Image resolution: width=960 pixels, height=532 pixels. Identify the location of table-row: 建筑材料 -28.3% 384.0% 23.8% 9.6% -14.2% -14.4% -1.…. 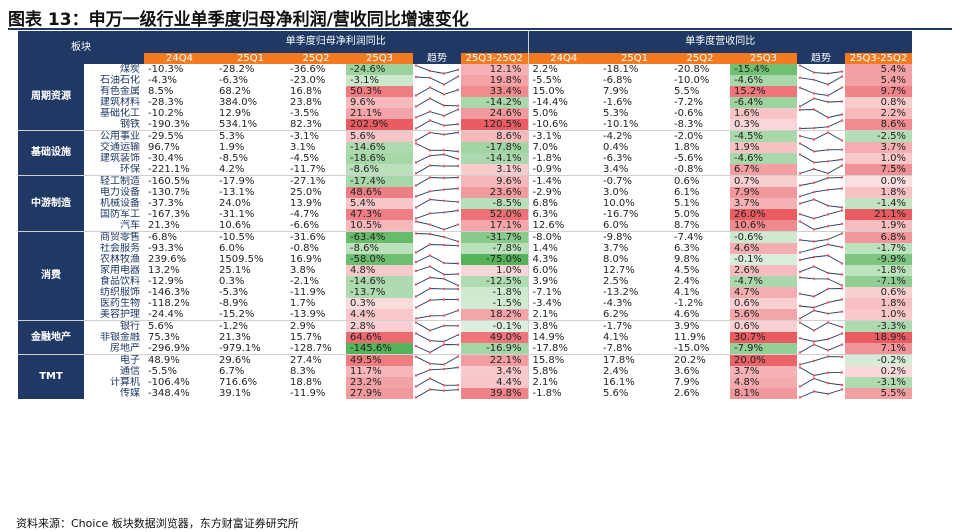
(465, 102).